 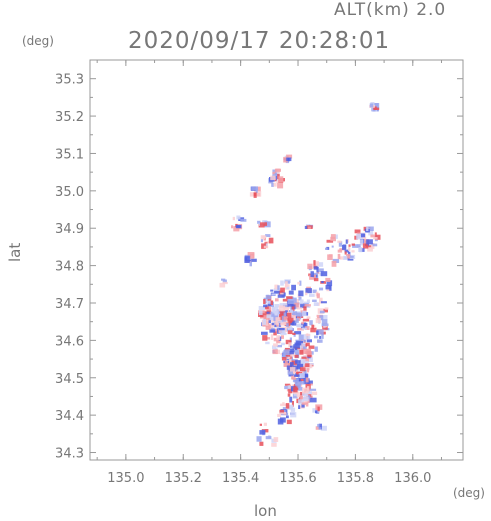 What do you see at coordinates (69, 80) in the screenshot?
I see `y-tick-label: 35.3` at bounding box center [69, 80].